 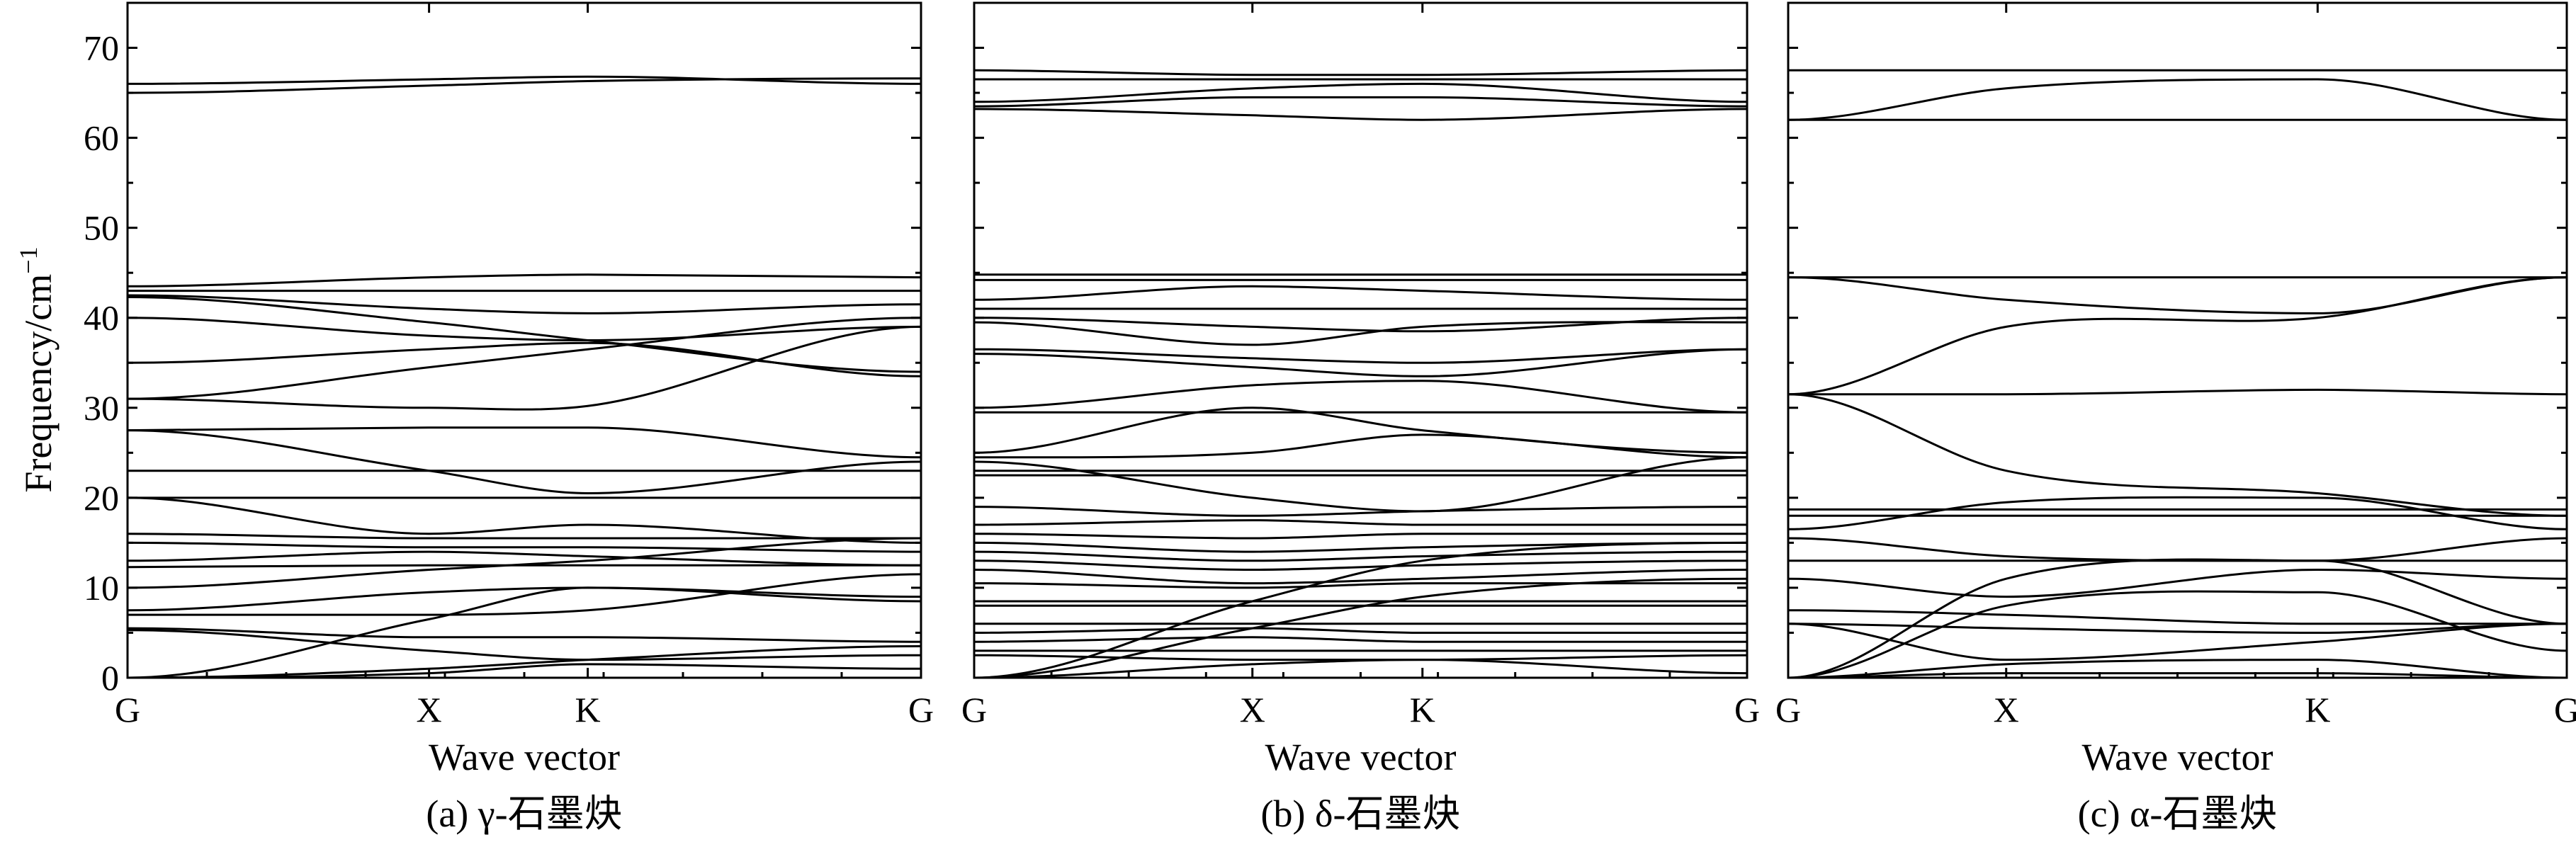 What do you see at coordinates (101, 408) in the screenshot?
I see `y-tick-label: 30` at bounding box center [101, 408].